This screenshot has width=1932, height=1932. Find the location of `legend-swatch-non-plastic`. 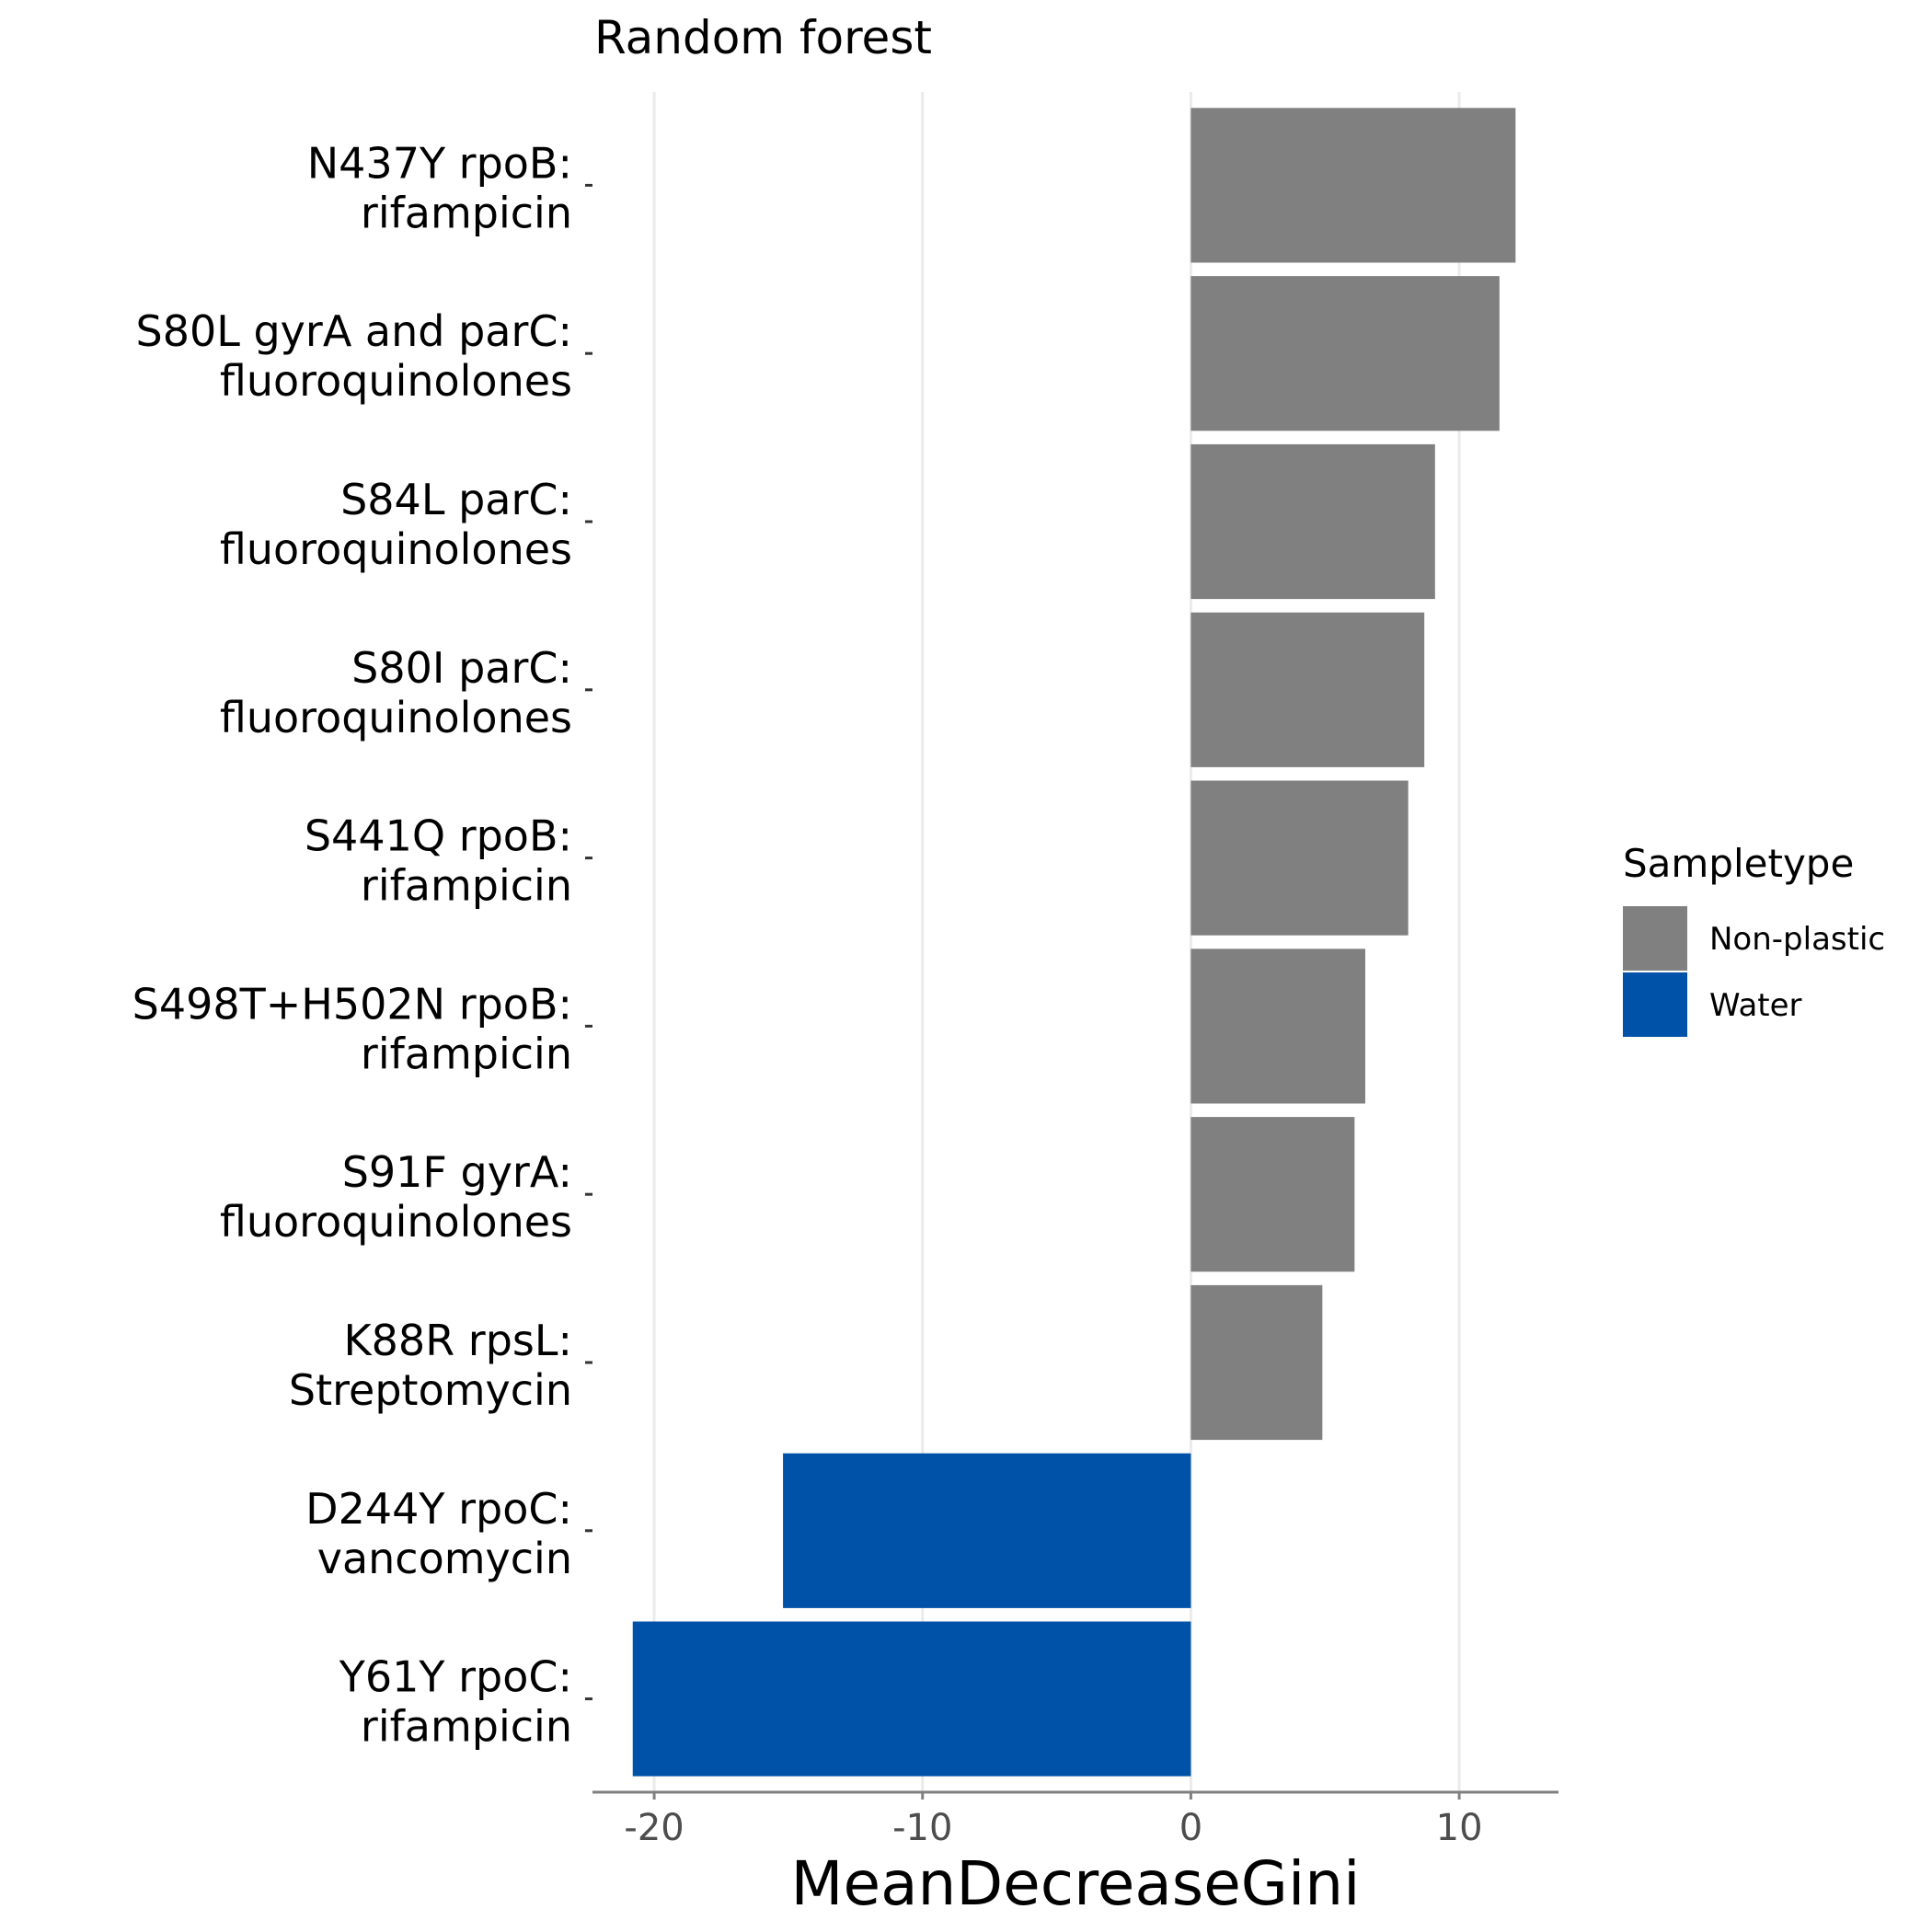

legend-swatch-non-plastic is located at coordinates (1655, 938).